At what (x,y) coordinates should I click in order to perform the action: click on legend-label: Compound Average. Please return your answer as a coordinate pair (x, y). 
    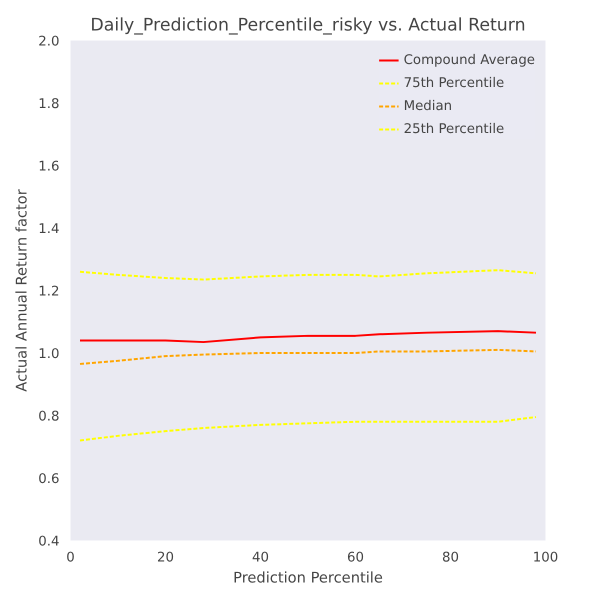
    Looking at the image, I should click on (469, 60).